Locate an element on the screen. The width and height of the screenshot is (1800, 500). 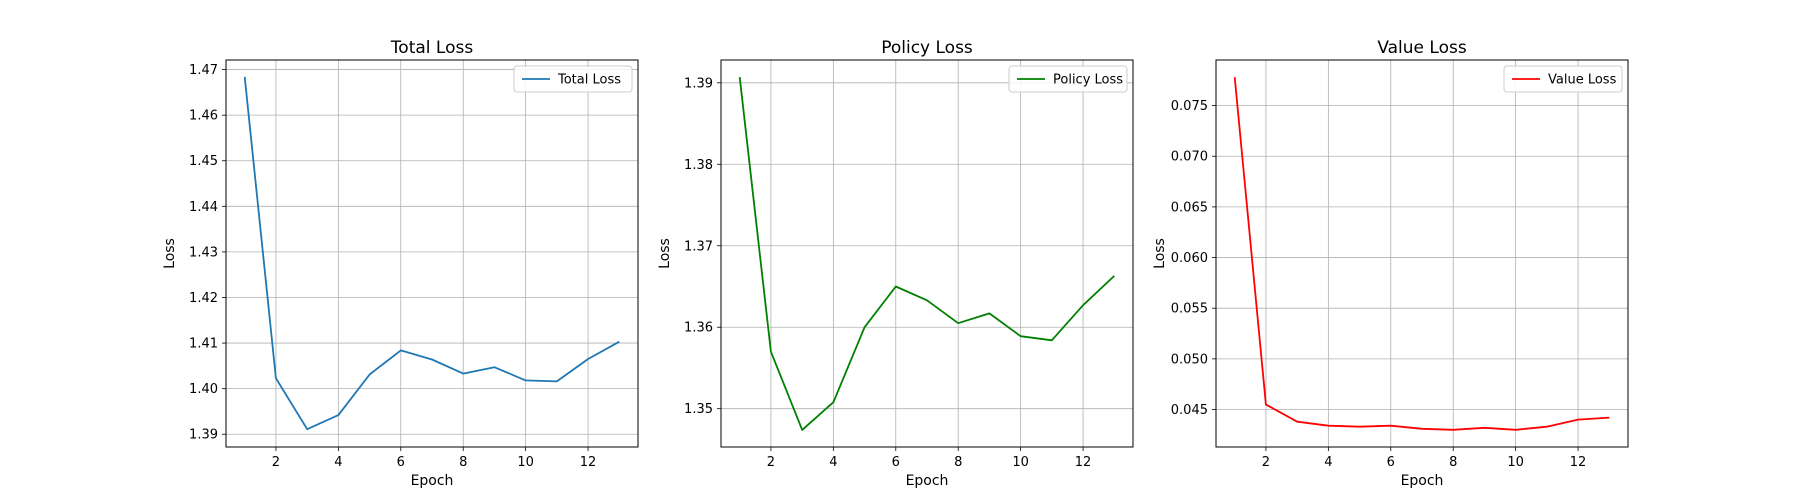
y-tick-label: 1.35 is located at coordinates (698, 409).